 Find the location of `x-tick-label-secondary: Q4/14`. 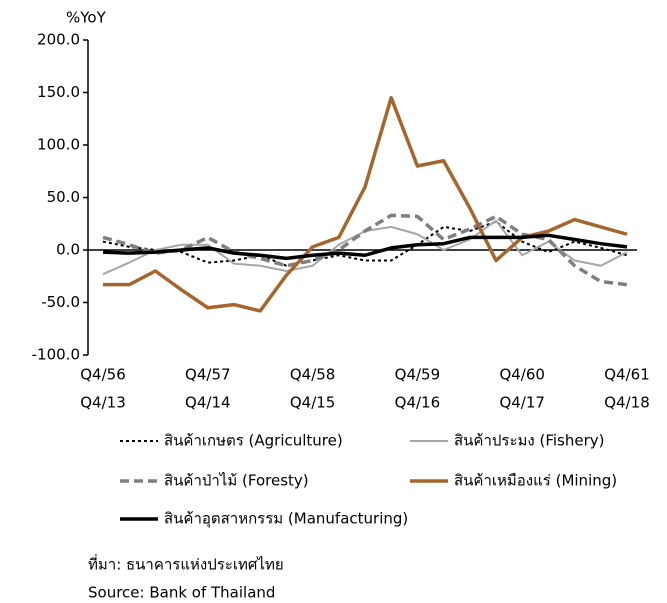

x-tick-label-secondary: Q4/14 is located at coordinates (208, 403).